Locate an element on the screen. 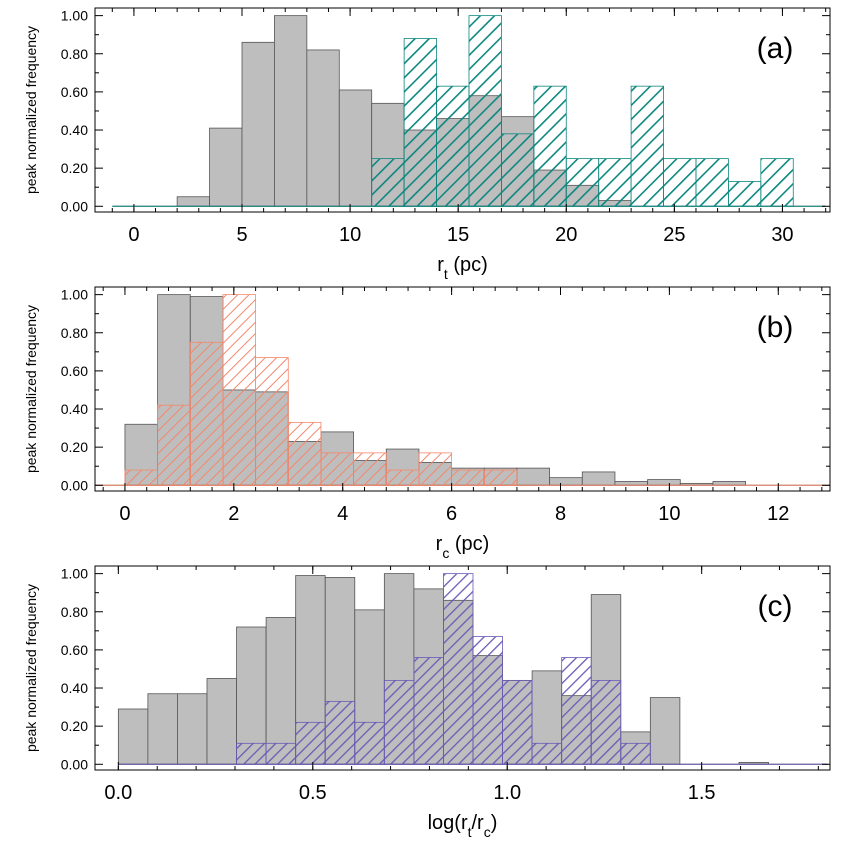 This screenshot has height=847, width=847. x-tick-label: 6 is located at coordinates (451, 514).